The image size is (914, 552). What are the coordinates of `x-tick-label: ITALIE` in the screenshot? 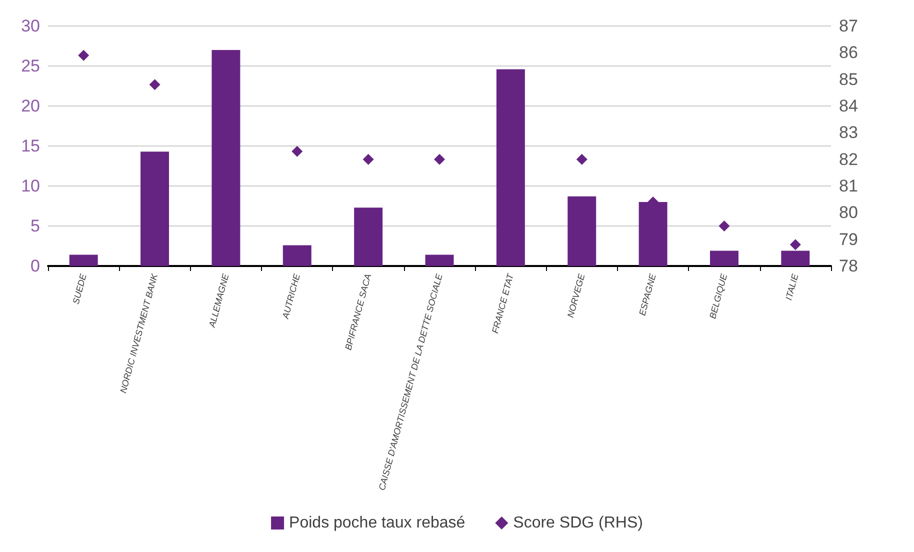 It's located at (792, 287).